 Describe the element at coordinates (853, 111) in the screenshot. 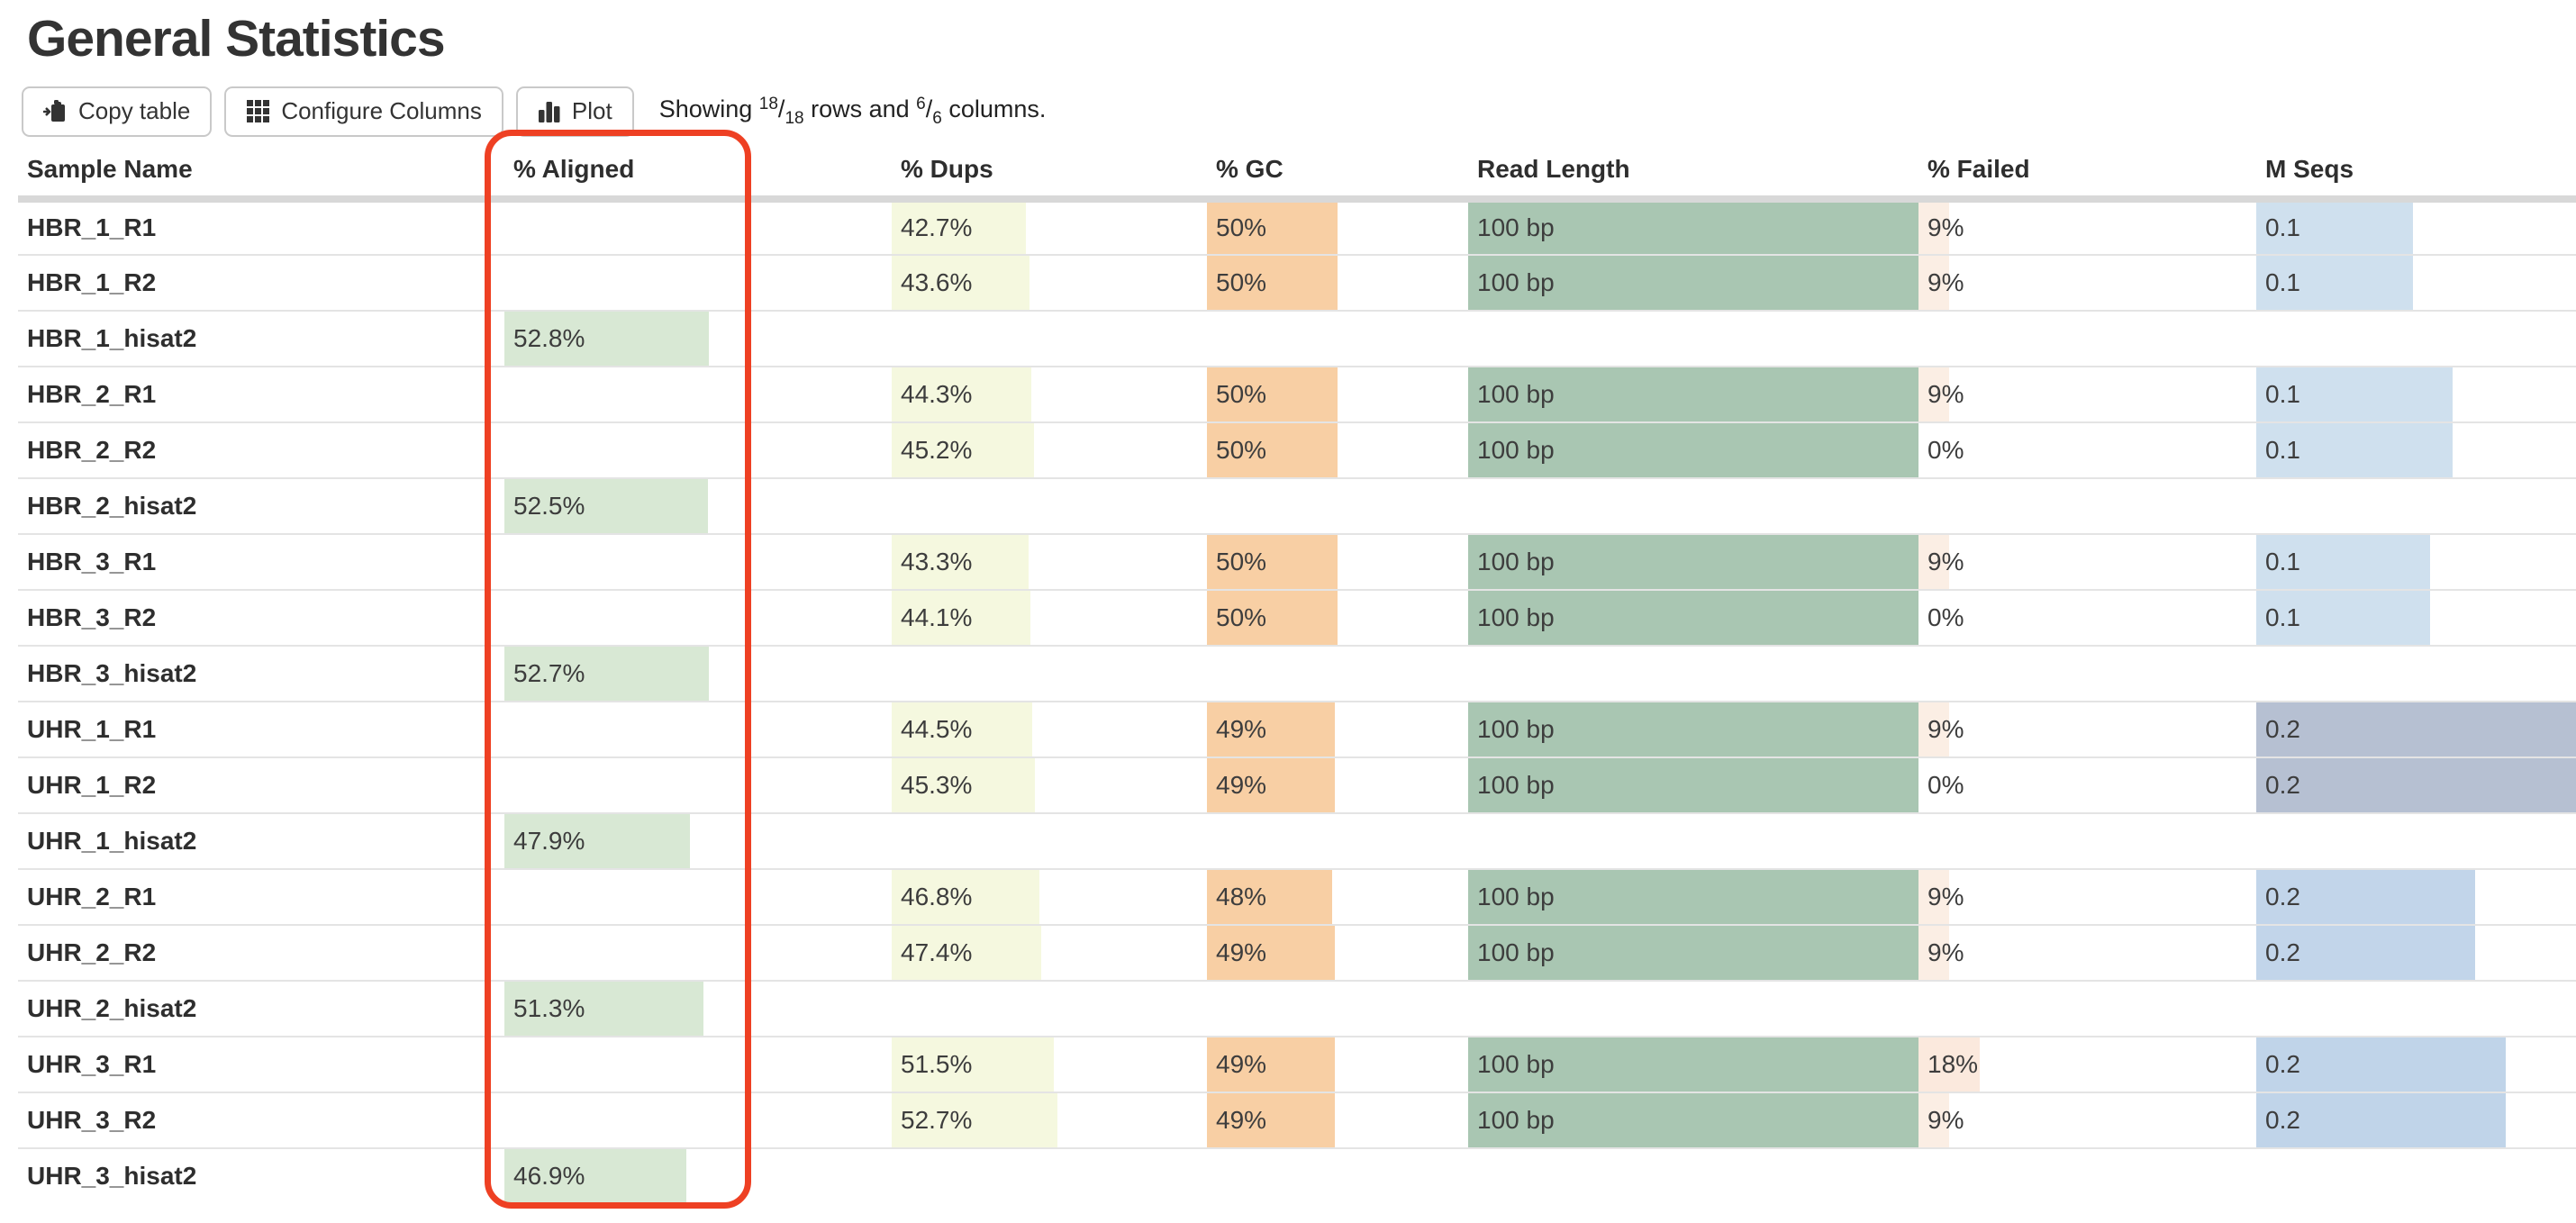

I see `showing-summary: Showing 18/18 rows and 6/6 columns.` at that location.